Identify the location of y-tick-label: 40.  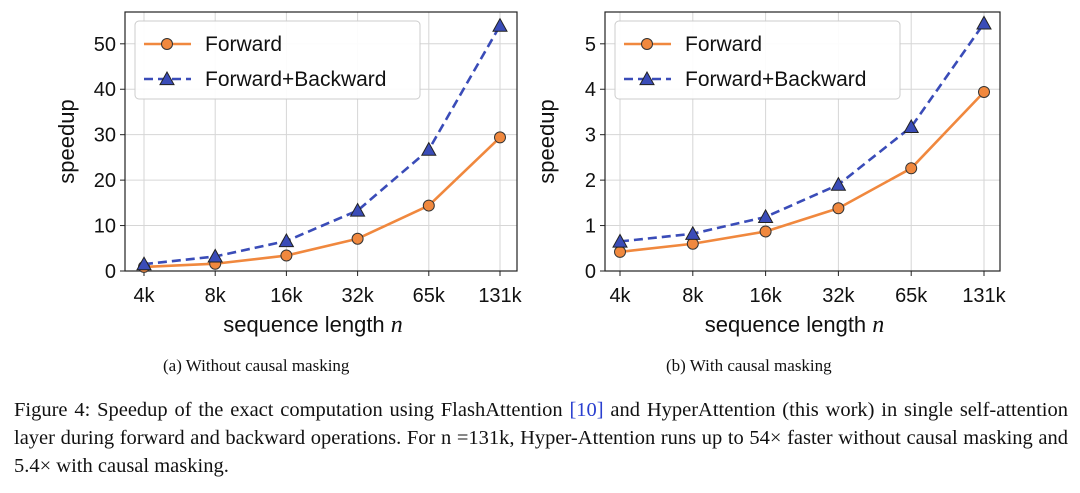
(105, 90).